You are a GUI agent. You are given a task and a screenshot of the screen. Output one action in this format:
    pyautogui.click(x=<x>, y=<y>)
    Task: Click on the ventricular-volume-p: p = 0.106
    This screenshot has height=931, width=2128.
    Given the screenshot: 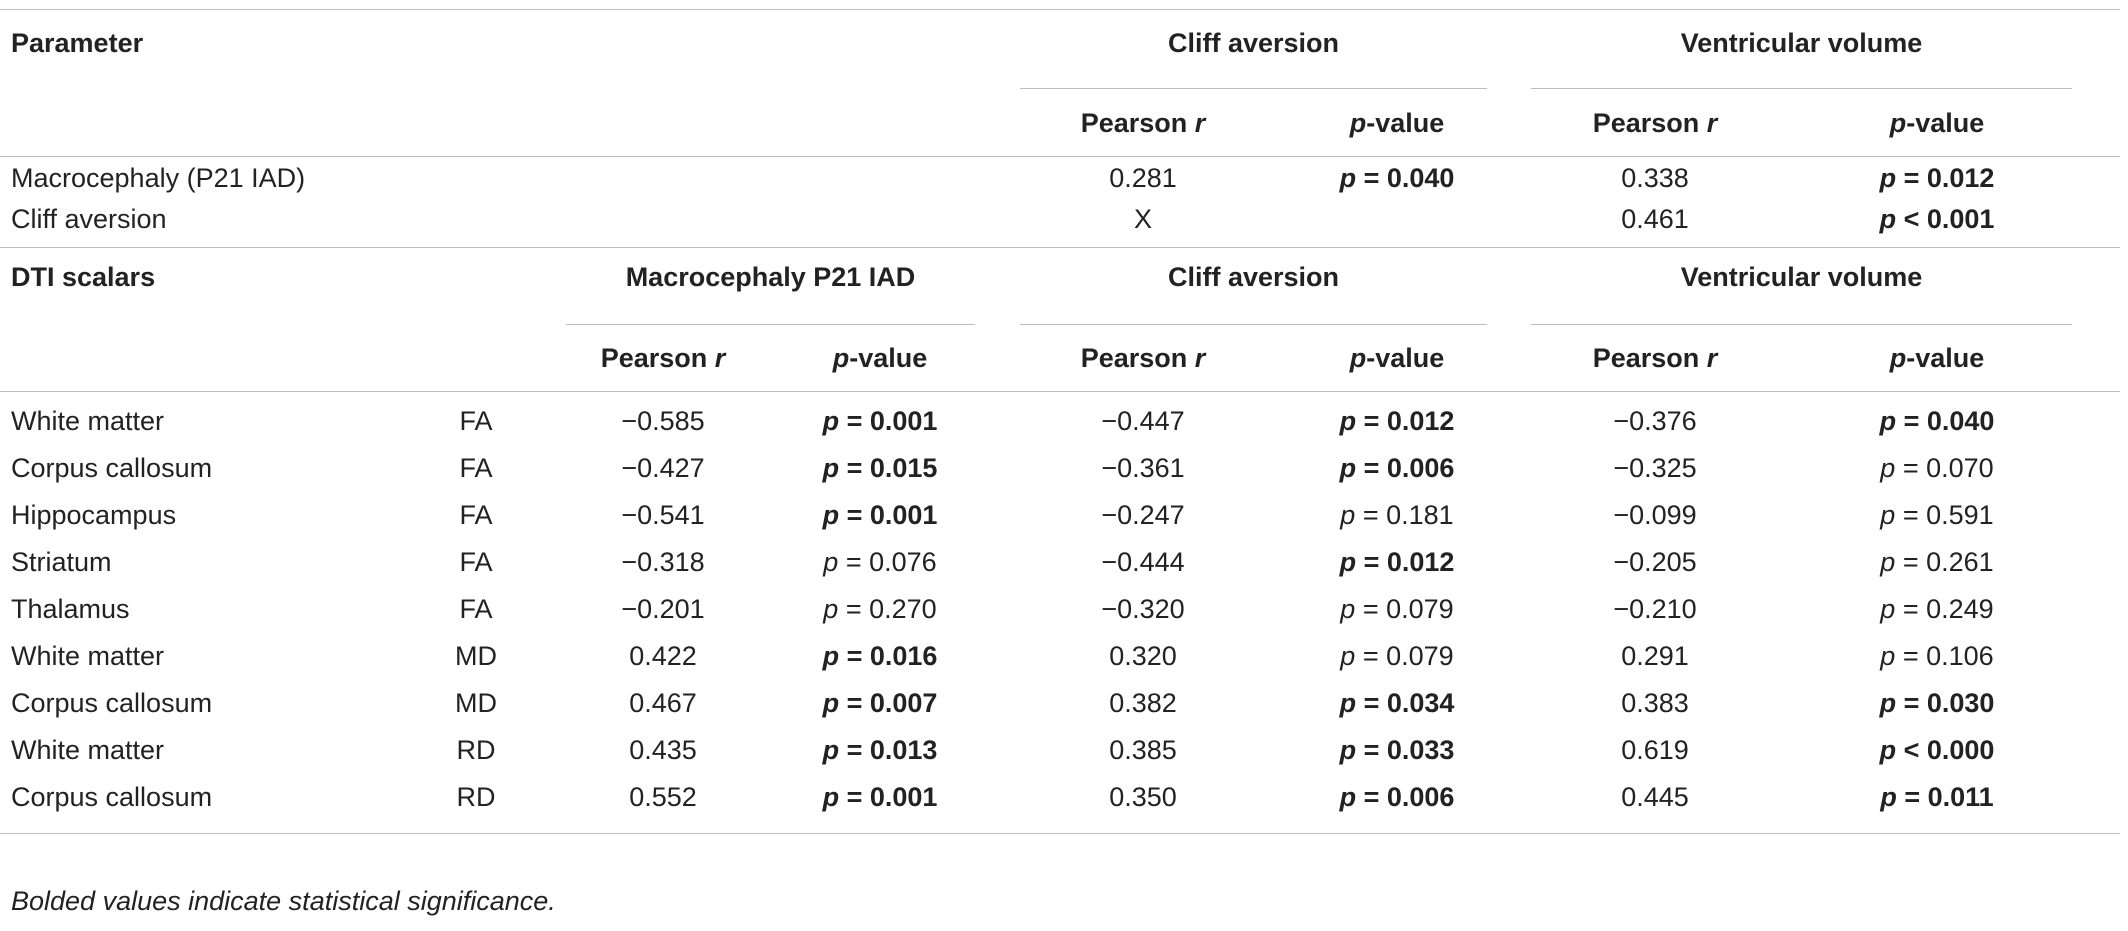 What is the action you would take?
    pyautogui.click(x=1936, y=656)
    